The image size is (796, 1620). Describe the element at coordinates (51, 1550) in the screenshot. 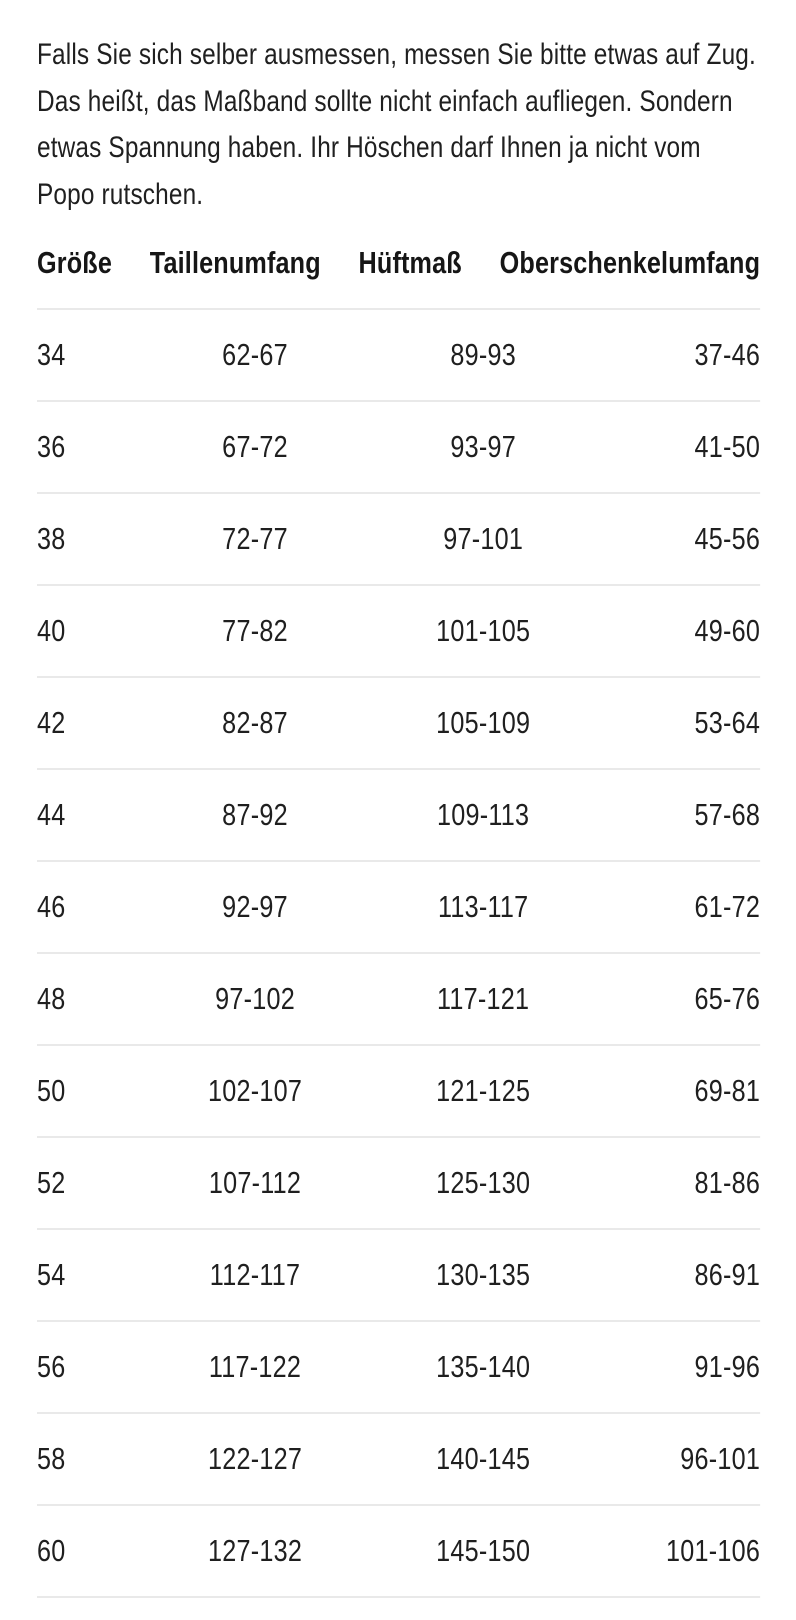

I see `table-cell: 60` at that location.